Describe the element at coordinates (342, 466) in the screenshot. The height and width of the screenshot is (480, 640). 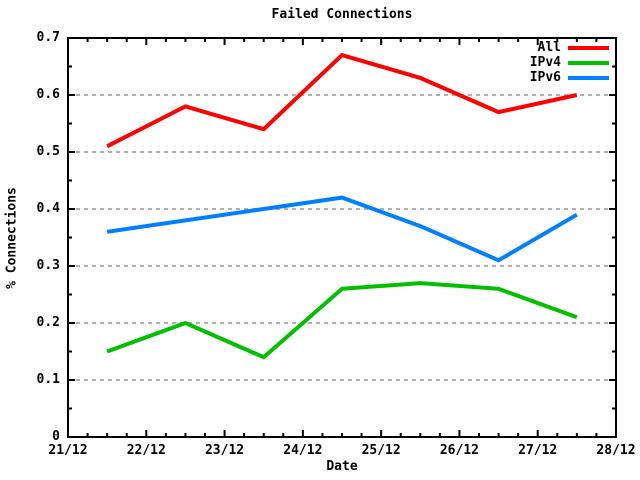
I see `x-axis-title: Date` at that location.